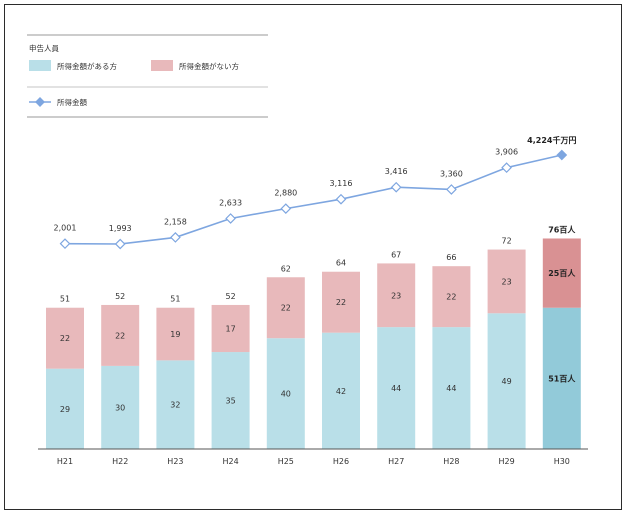  Describe the element at coordinates (40, 102) in the screenshot. I see `legend-line-marker` at that location.